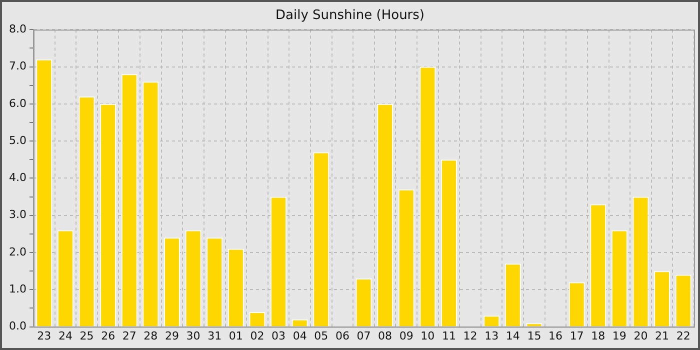 The width and height of the screenshot is (700, 350). What do you see at coordinates (193, 335) in the screenshot?
I see `x-tick-label: 30` at bounding box center [193, 335].